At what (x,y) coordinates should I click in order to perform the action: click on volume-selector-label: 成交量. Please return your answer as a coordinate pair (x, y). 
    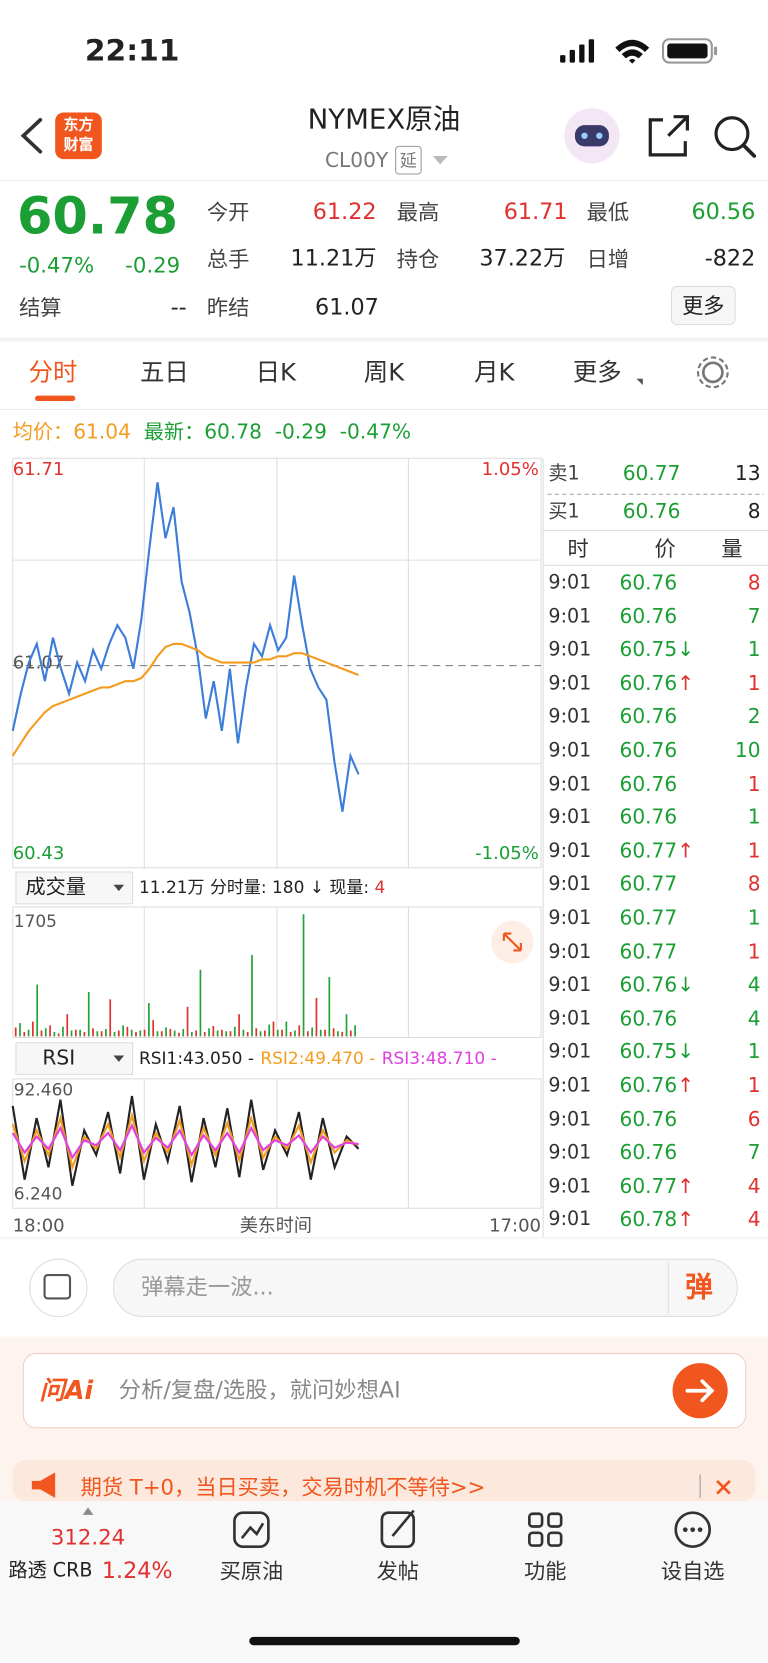
    Looking at the image, I should click on (55, 887).